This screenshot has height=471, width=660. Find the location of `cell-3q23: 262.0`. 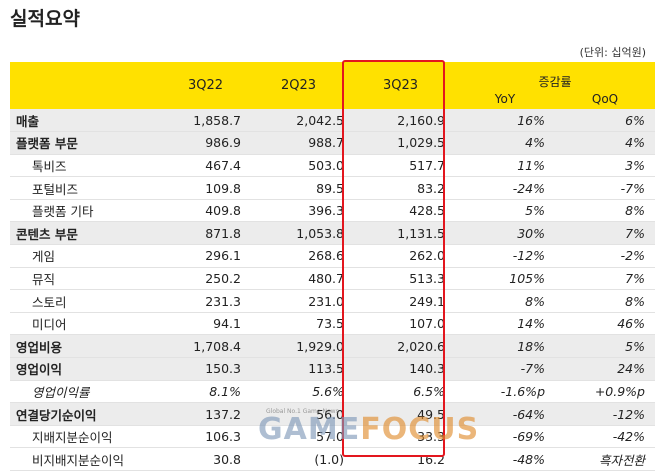

cell-3q23: 262.0 is located at coordinates (404, 256).